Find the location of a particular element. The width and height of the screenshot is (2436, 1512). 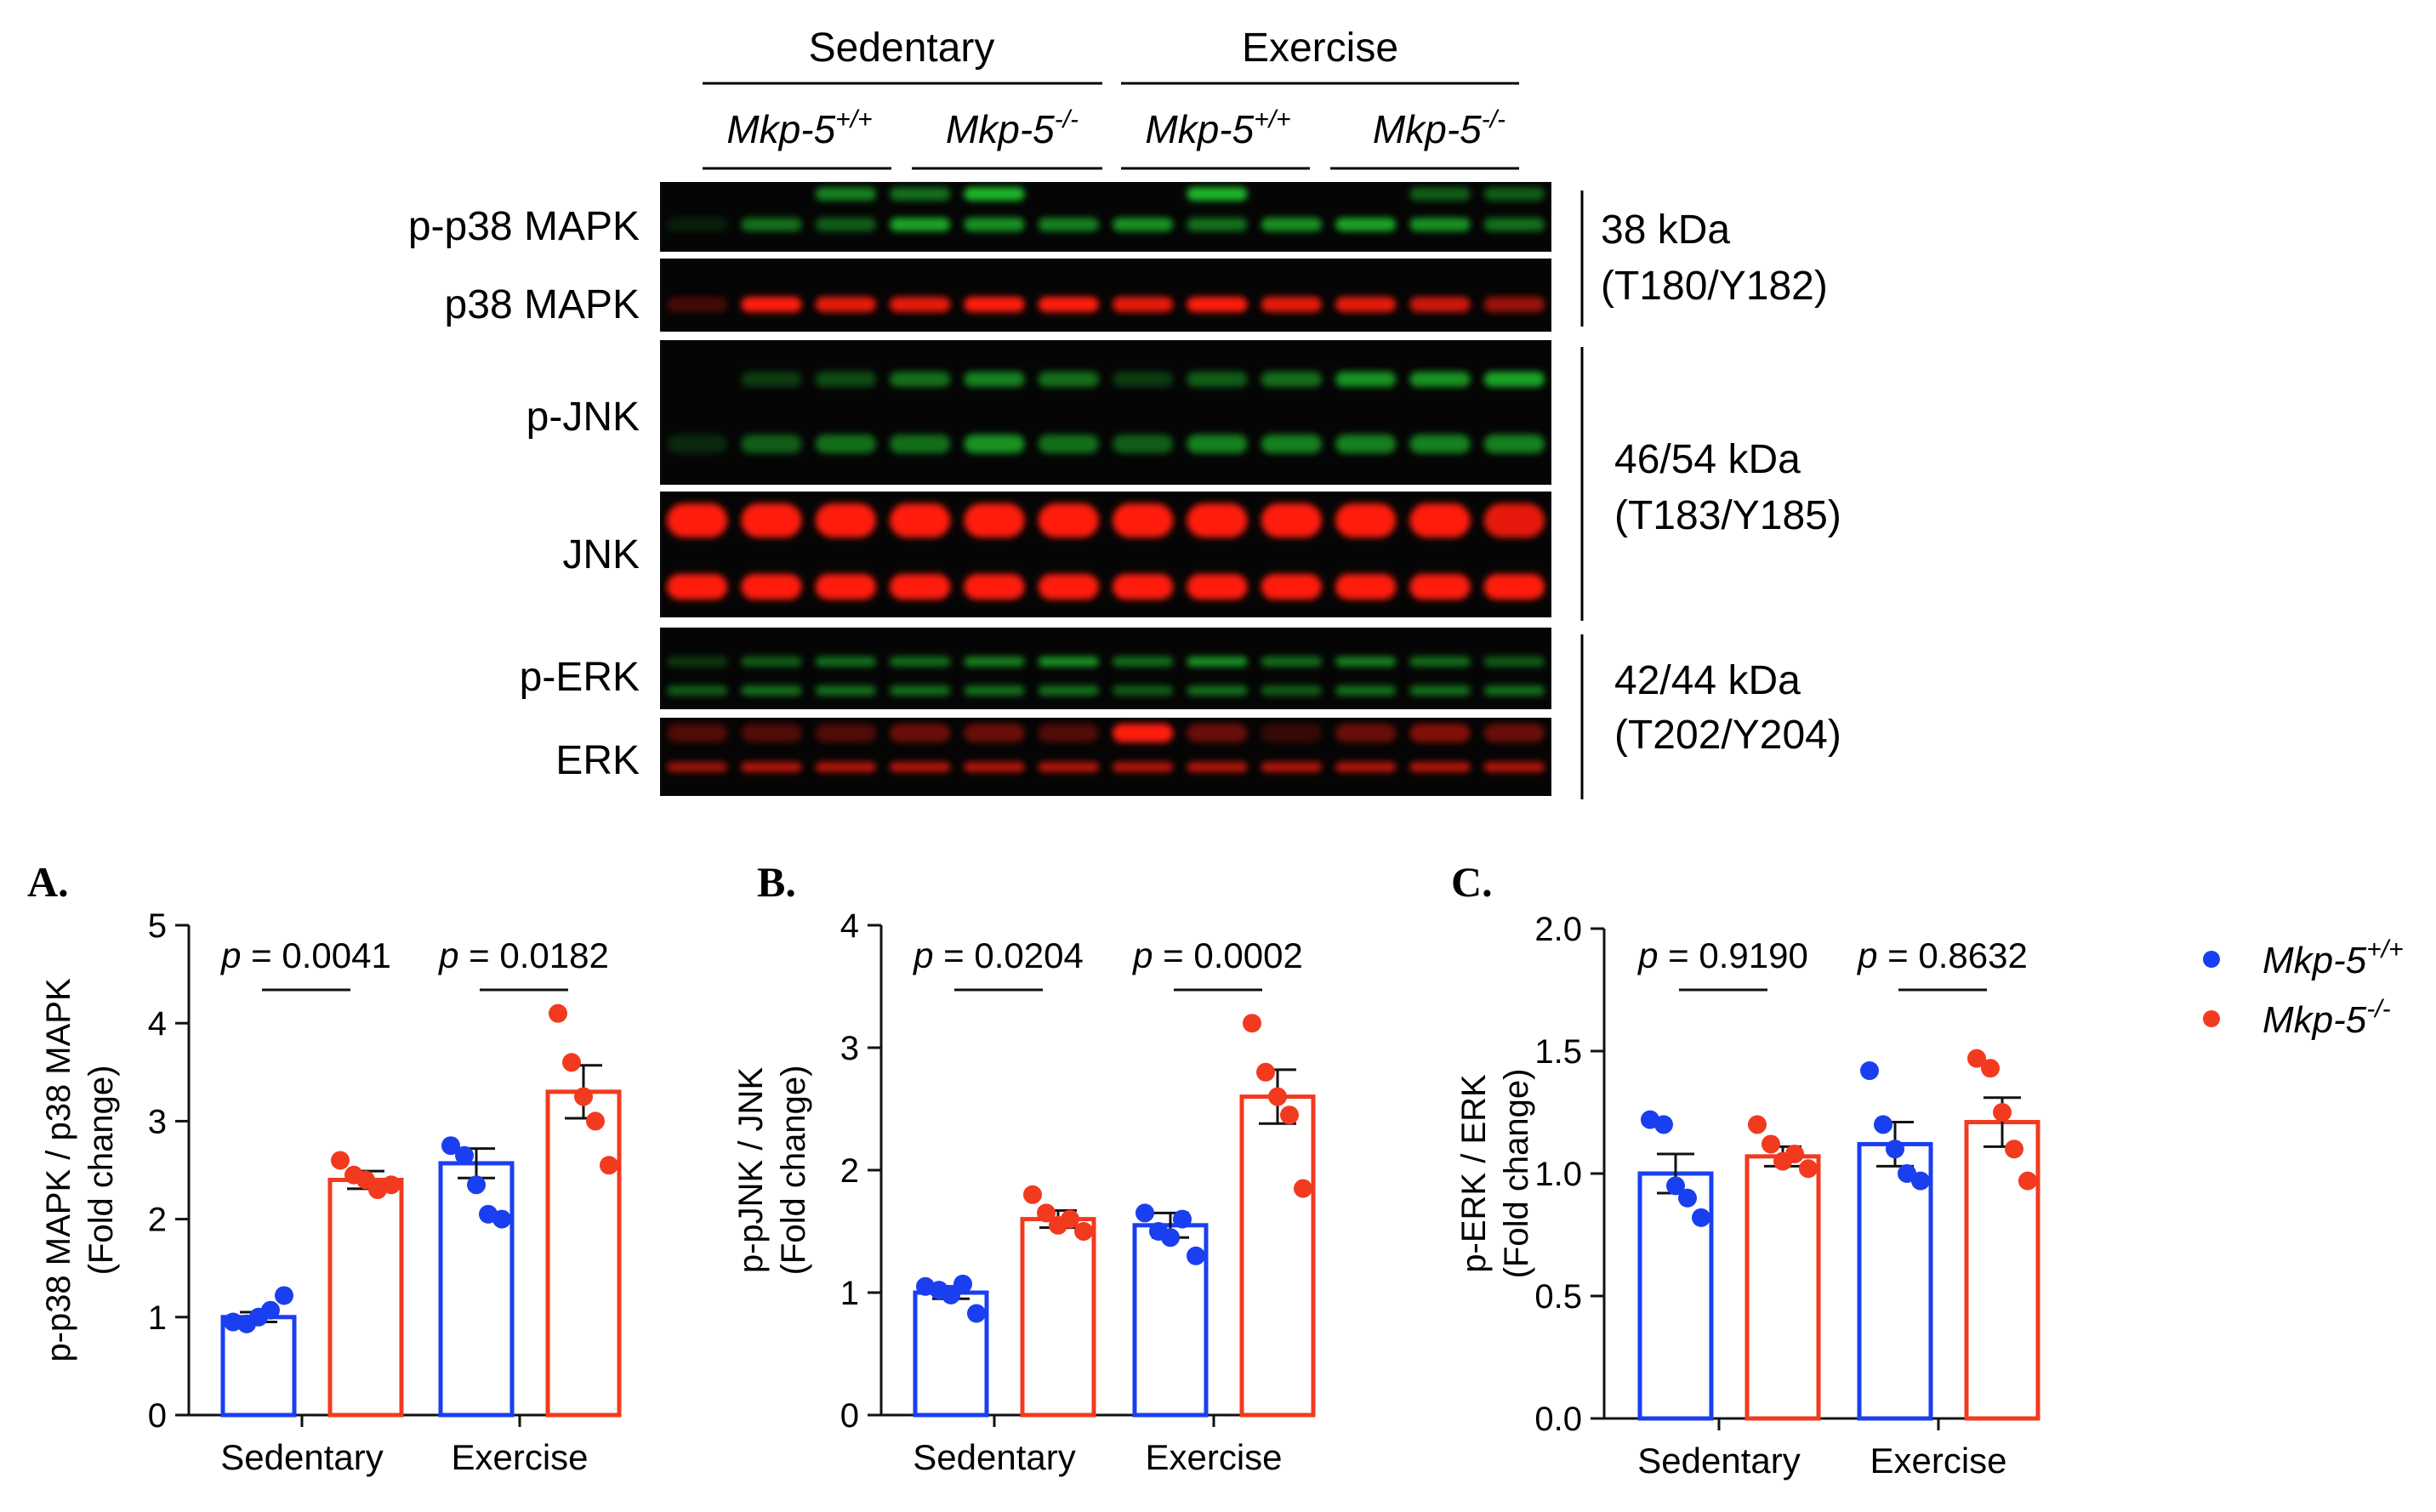

row-label-p38: p38 MAPK is located at coordinates (542, 304).